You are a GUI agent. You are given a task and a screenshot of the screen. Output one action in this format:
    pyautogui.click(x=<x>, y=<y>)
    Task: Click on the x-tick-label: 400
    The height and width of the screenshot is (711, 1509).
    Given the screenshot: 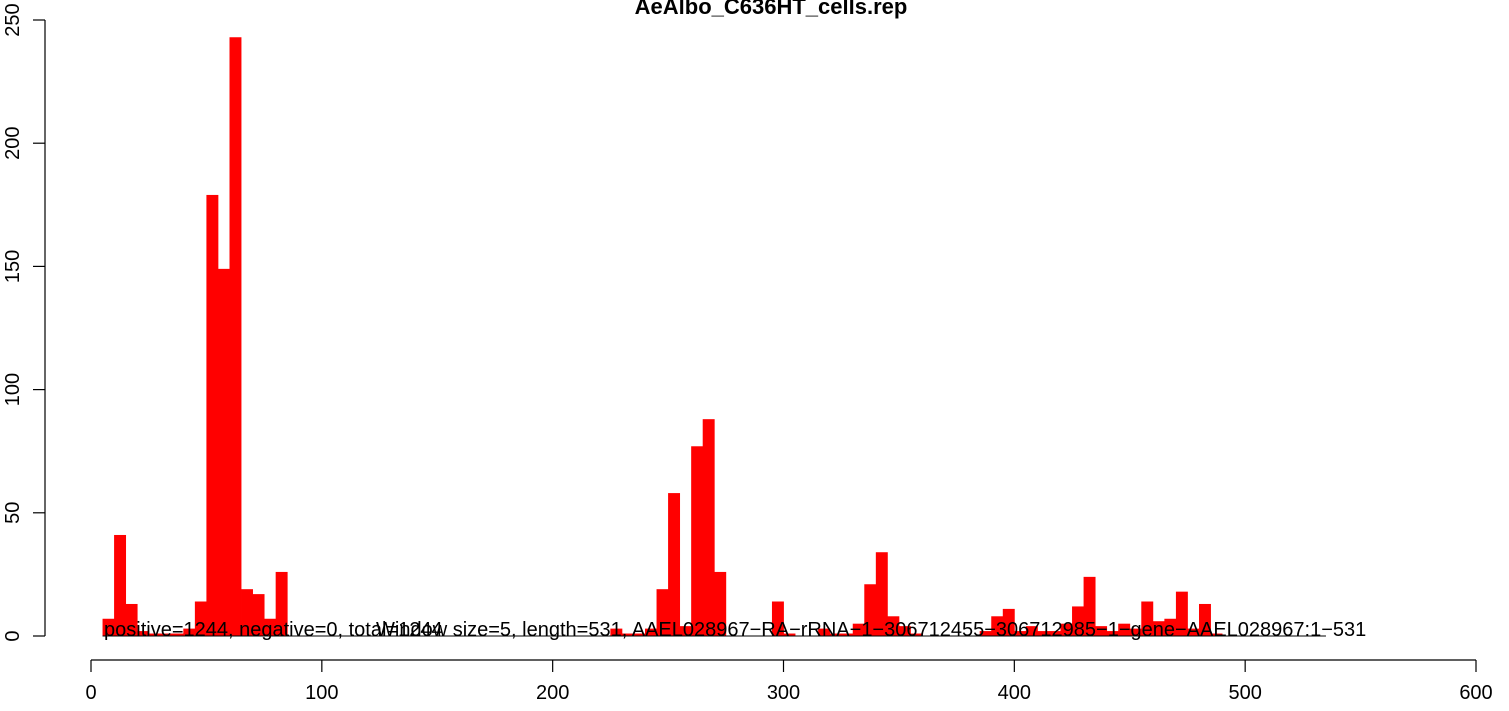 What is the action you would take?
    pyautogui.click(x=1014, y=693)
    